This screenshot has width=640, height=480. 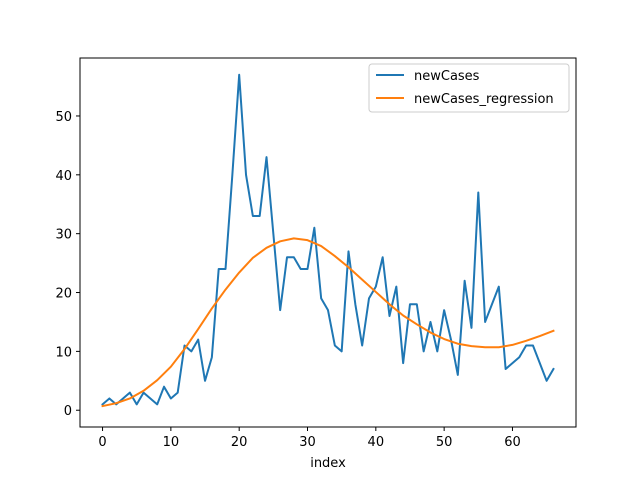 I want to click on y-tick-label: 30, so click(x=63, y=235).